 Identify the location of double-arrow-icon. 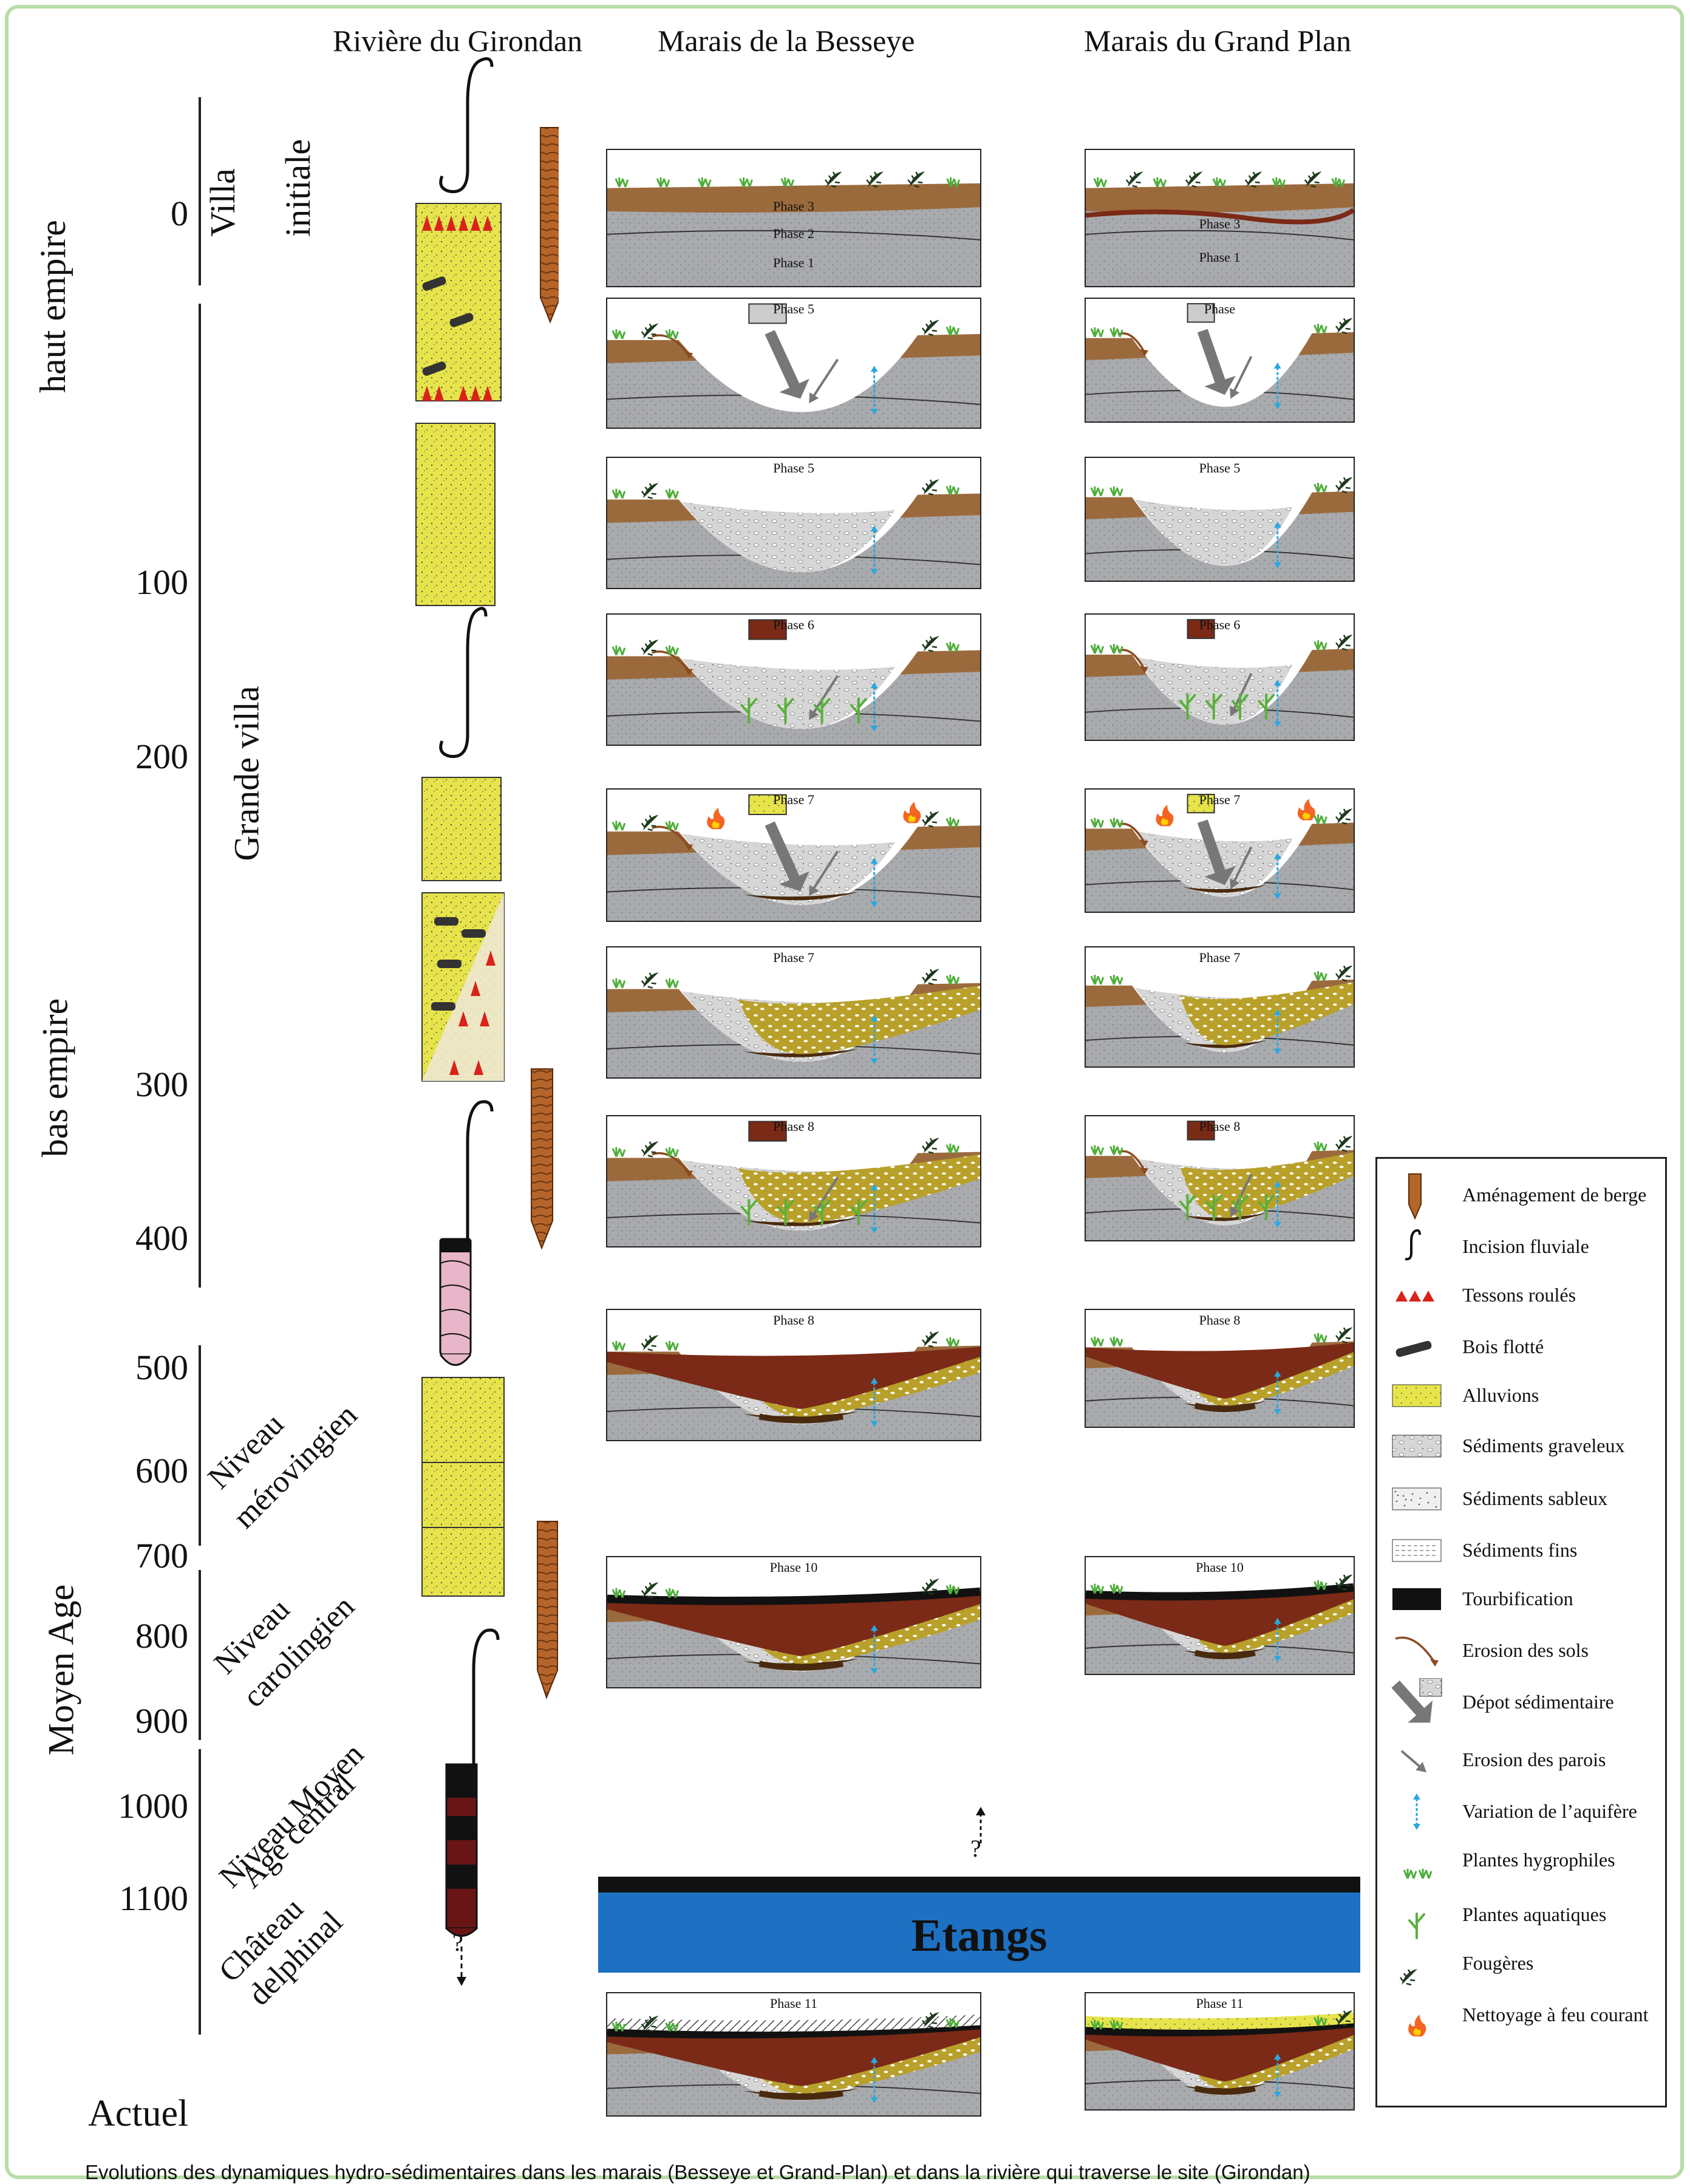
(1416, 1811).